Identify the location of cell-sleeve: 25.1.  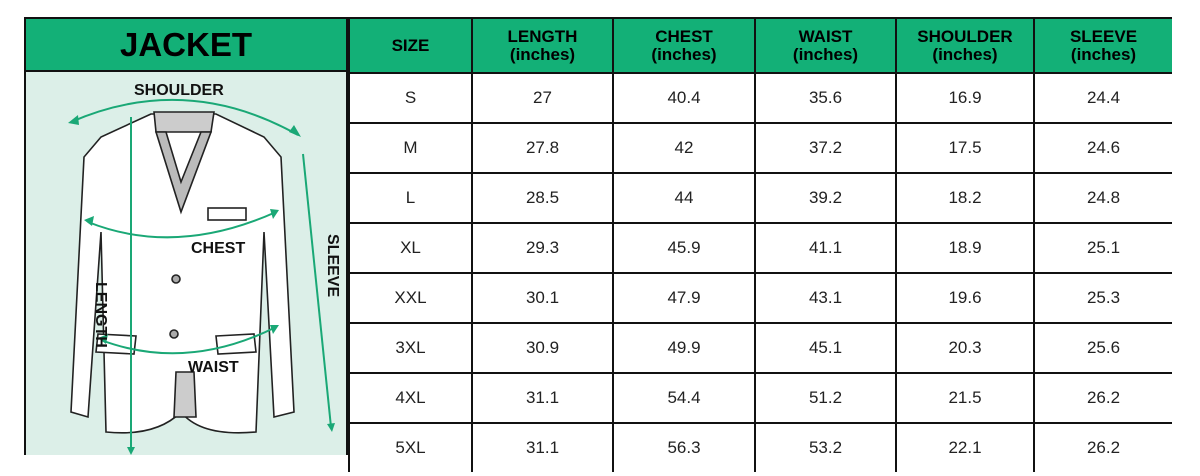
(1102, 248).